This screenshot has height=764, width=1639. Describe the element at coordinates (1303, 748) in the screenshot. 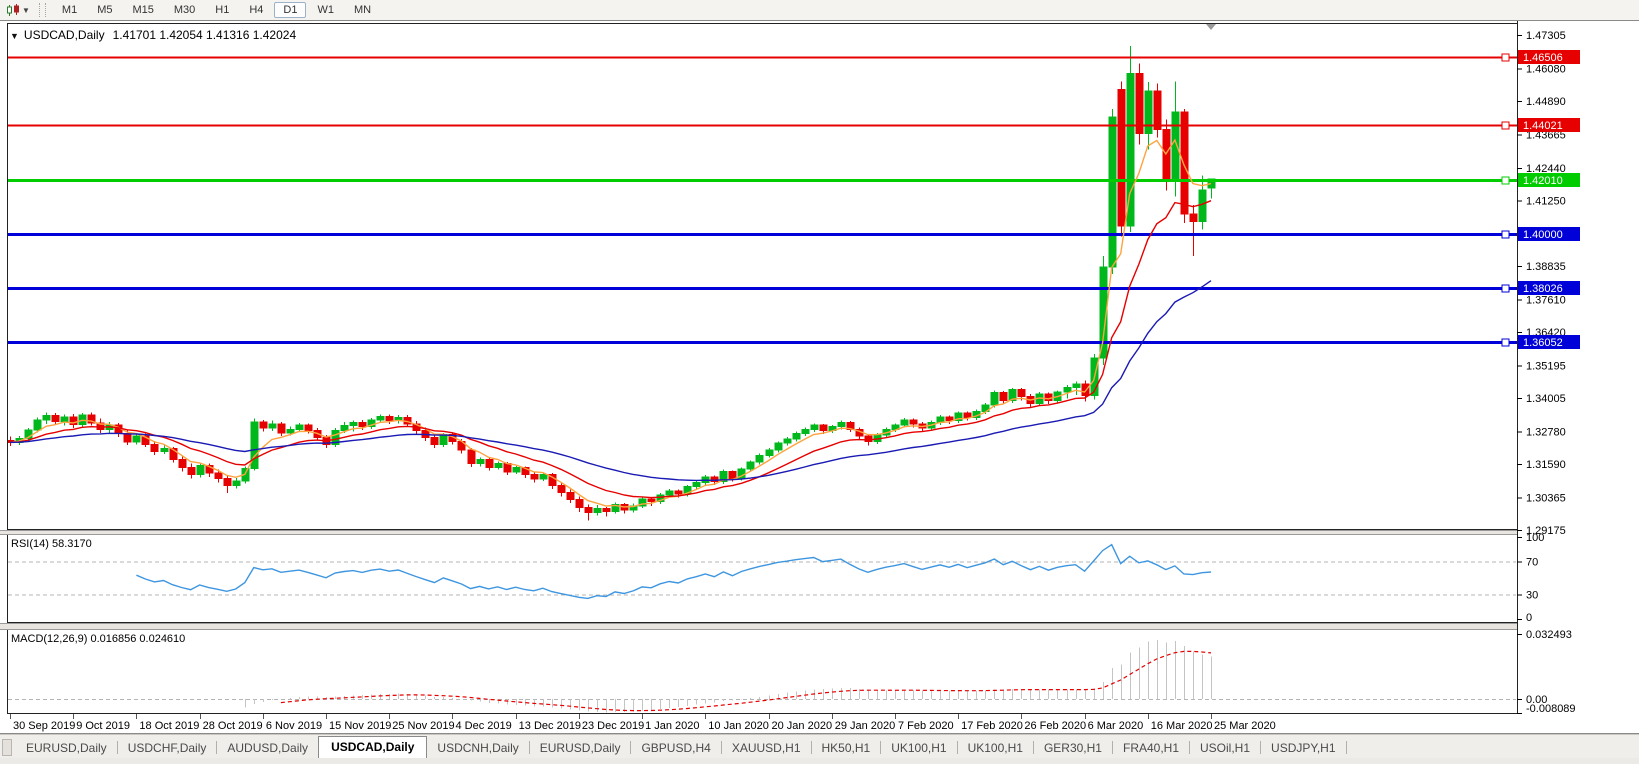

I see `chart-tab-USDJPY-H1: USDJPY,H1` at that location.